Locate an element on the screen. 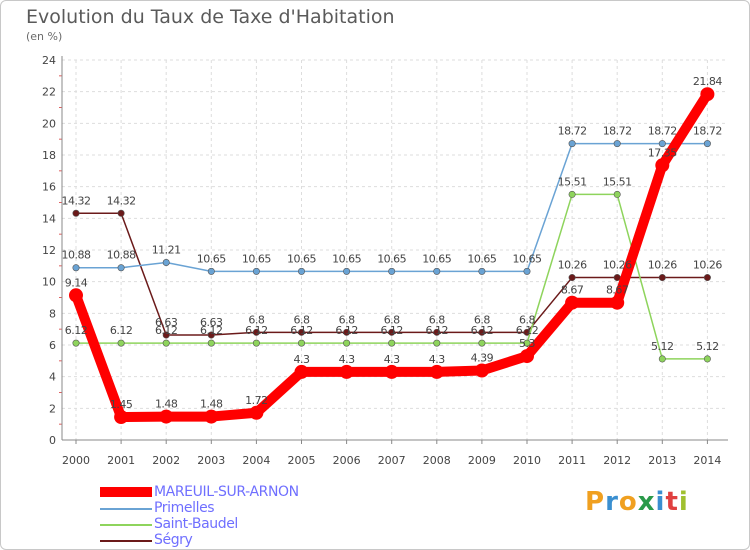 This screenshot has height=550, width=750. data-label: 9.14 is located at coordinates (76, 282).